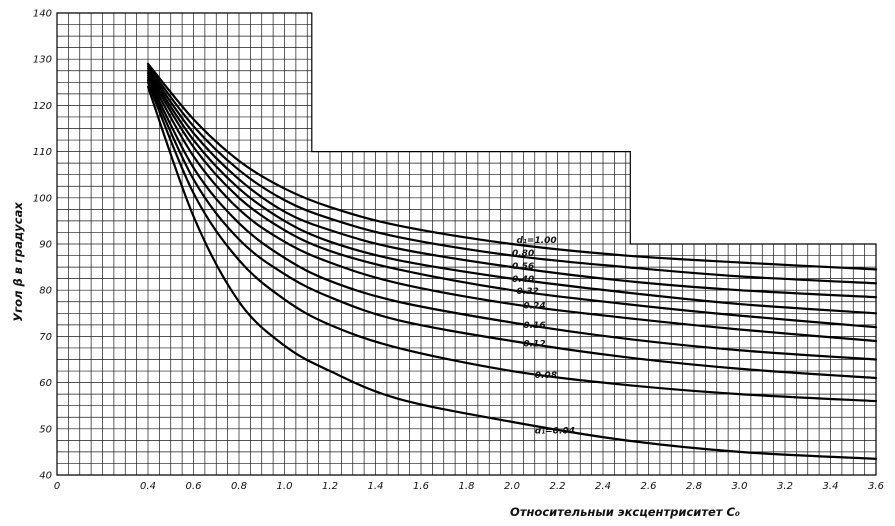 The image size is (895, 526). Describe the element at coordinates (45, 245) in the screenshot. I see `y-tick-label: 90` at that location.